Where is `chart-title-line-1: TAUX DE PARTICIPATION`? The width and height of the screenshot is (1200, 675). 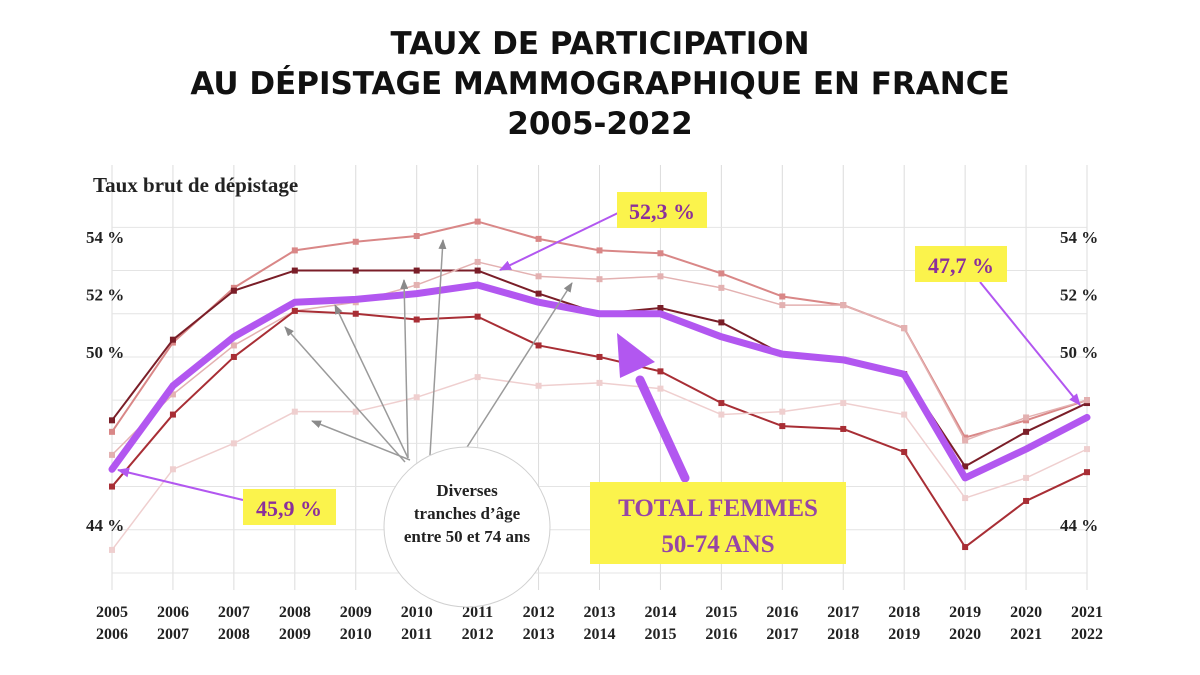 chart-title-line-1: TAUX DE PARTICIPATION is located at coordinates (600, 44).